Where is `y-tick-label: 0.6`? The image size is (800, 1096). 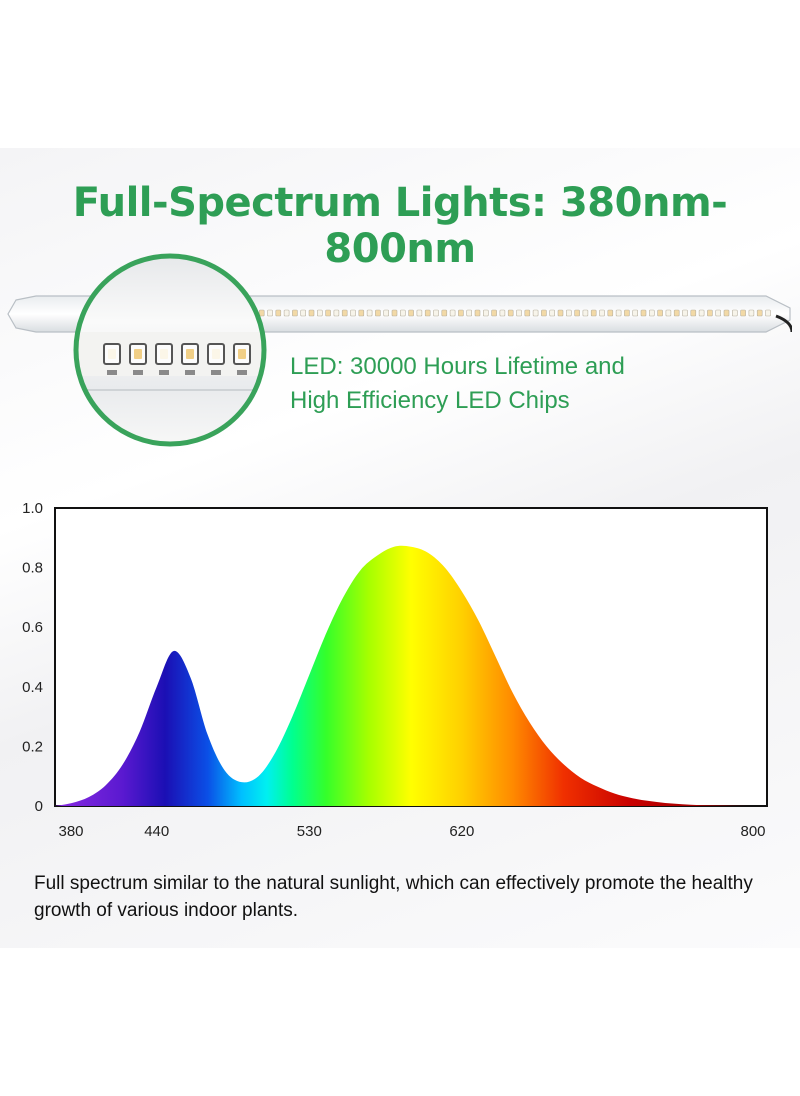
y-tick-label: 0.6 is located at coordinates (32, 627).